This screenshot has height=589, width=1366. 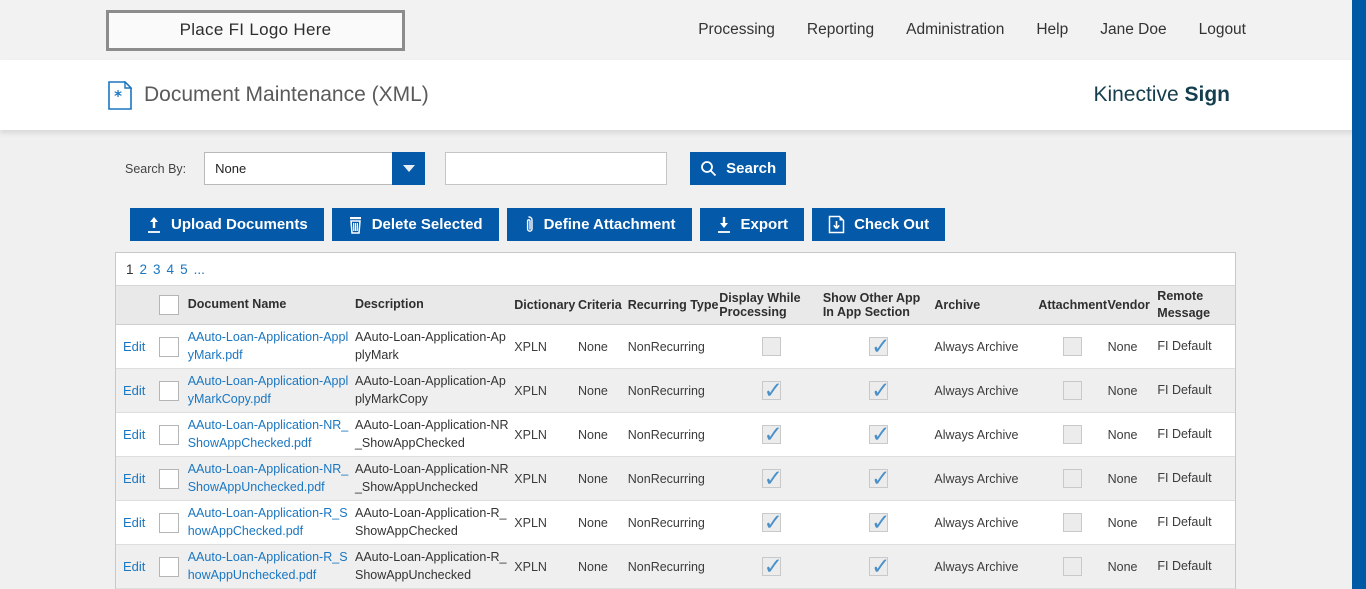 What do you see at coordinates (955, 29) in the screenshot?
I see `nav-administration: Administration` at bounding box center [955, 29].